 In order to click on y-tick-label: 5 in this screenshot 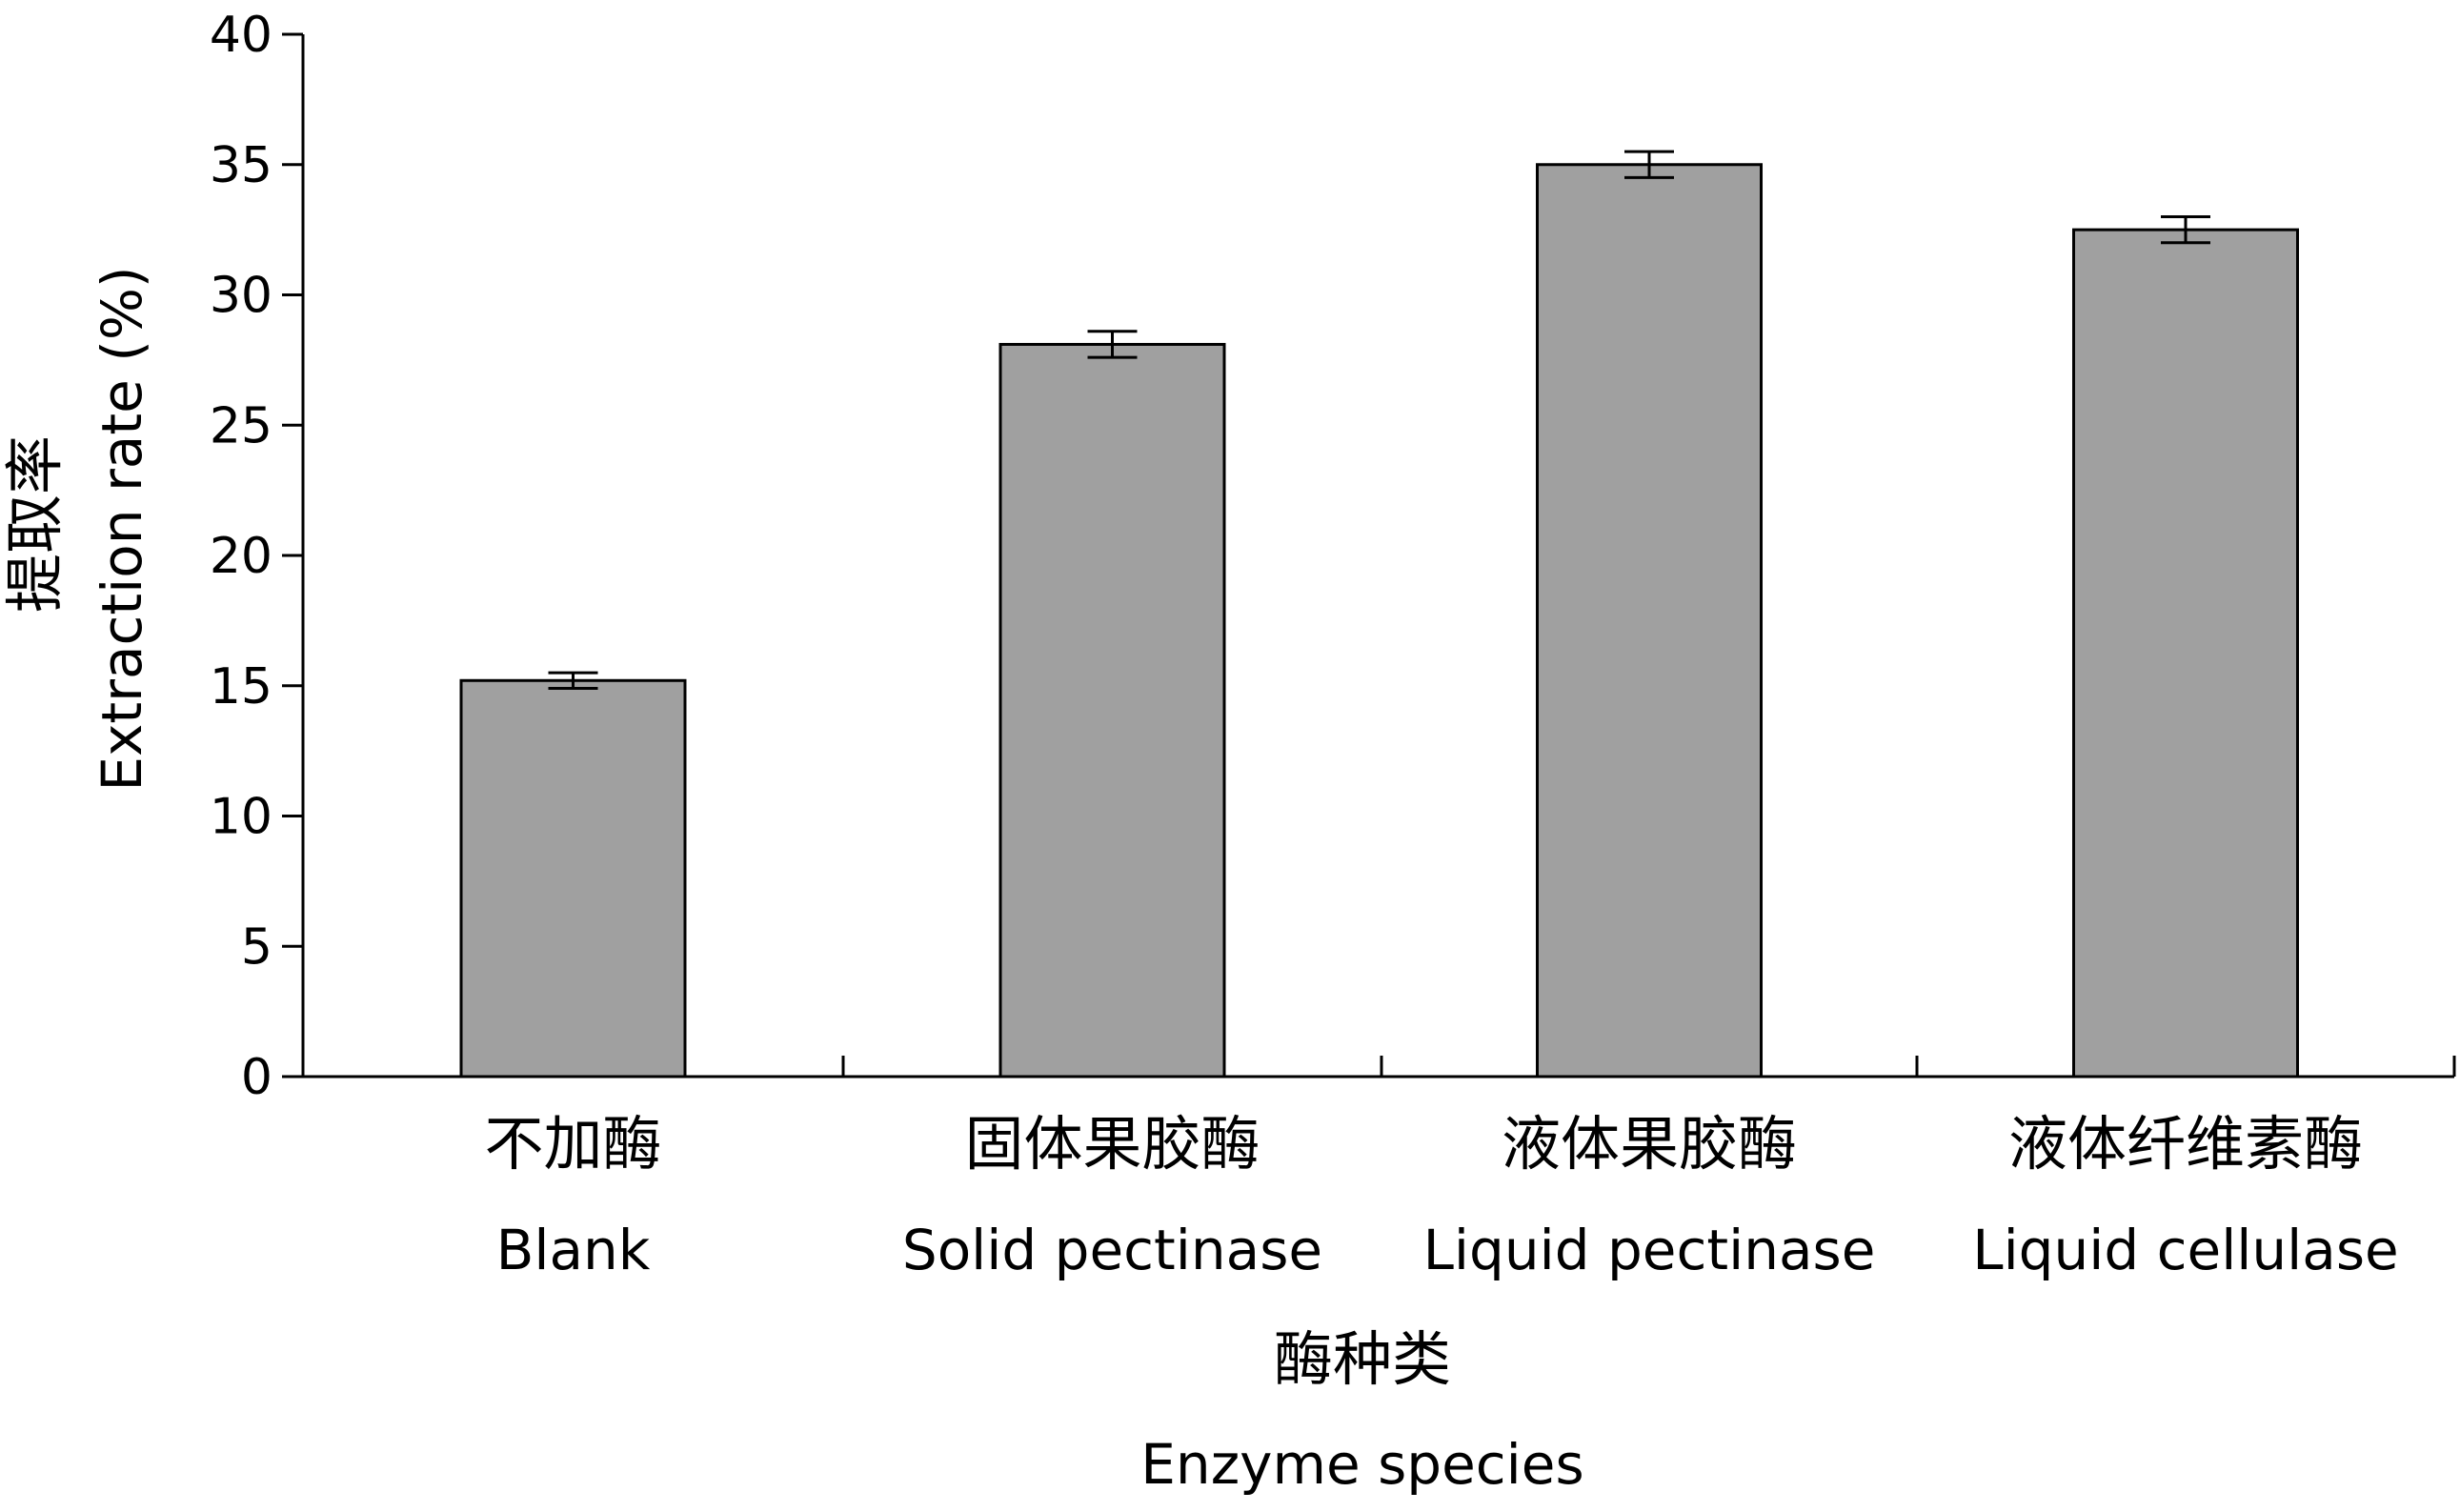, I will do `click(256, 947)`.